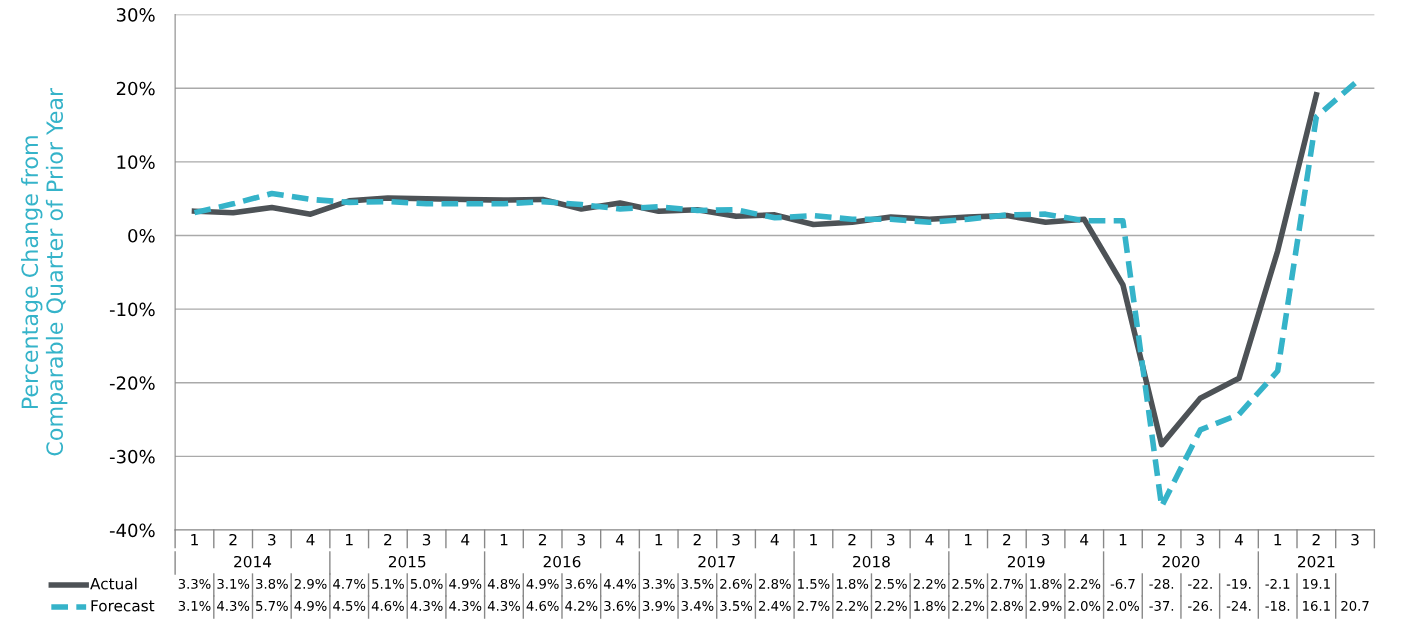  What do you see at coordinates (1238, 605) in the screenshot?
I see `data-label: -24.` at bounding box center [1238, 605].